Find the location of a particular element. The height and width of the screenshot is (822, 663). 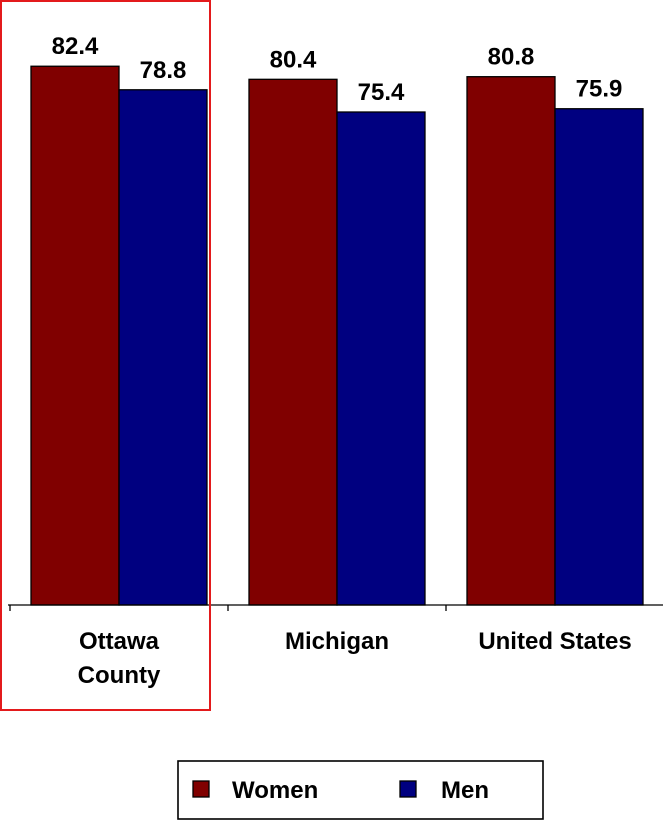

legend: Women Men is located at coordinates (360, 790).